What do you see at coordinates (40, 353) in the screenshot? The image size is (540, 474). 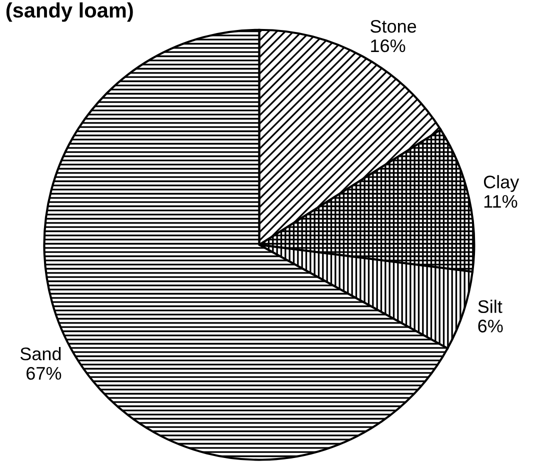 I see `slice-label: Sand` at bounding box center [40, 353].